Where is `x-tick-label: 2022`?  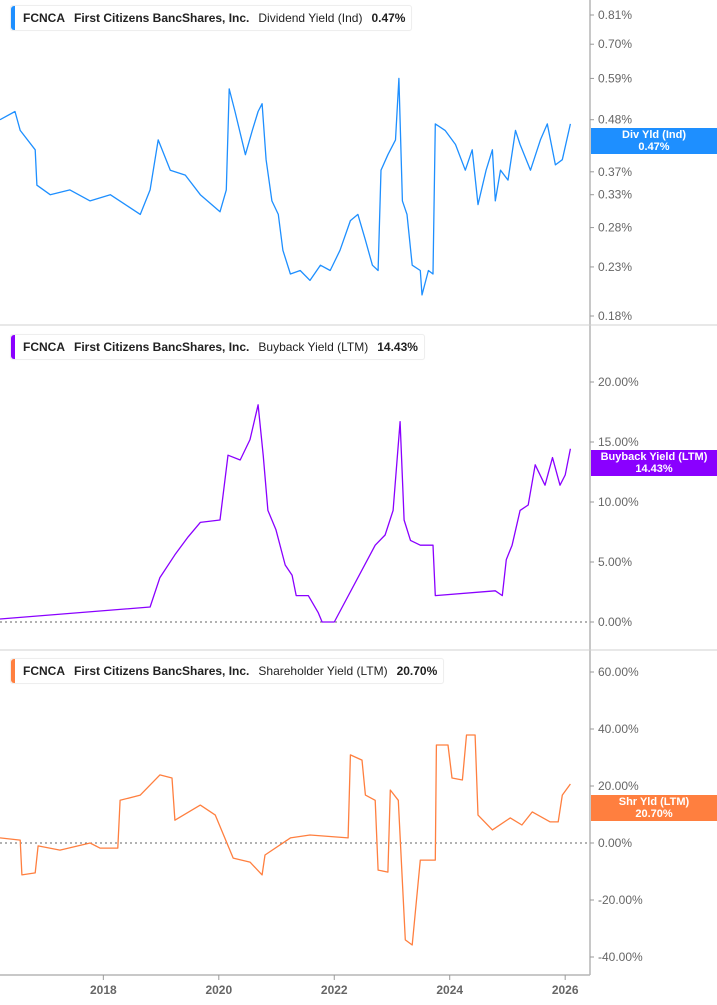 x-tick-label: 2022 is located at coordinates (334, 990).